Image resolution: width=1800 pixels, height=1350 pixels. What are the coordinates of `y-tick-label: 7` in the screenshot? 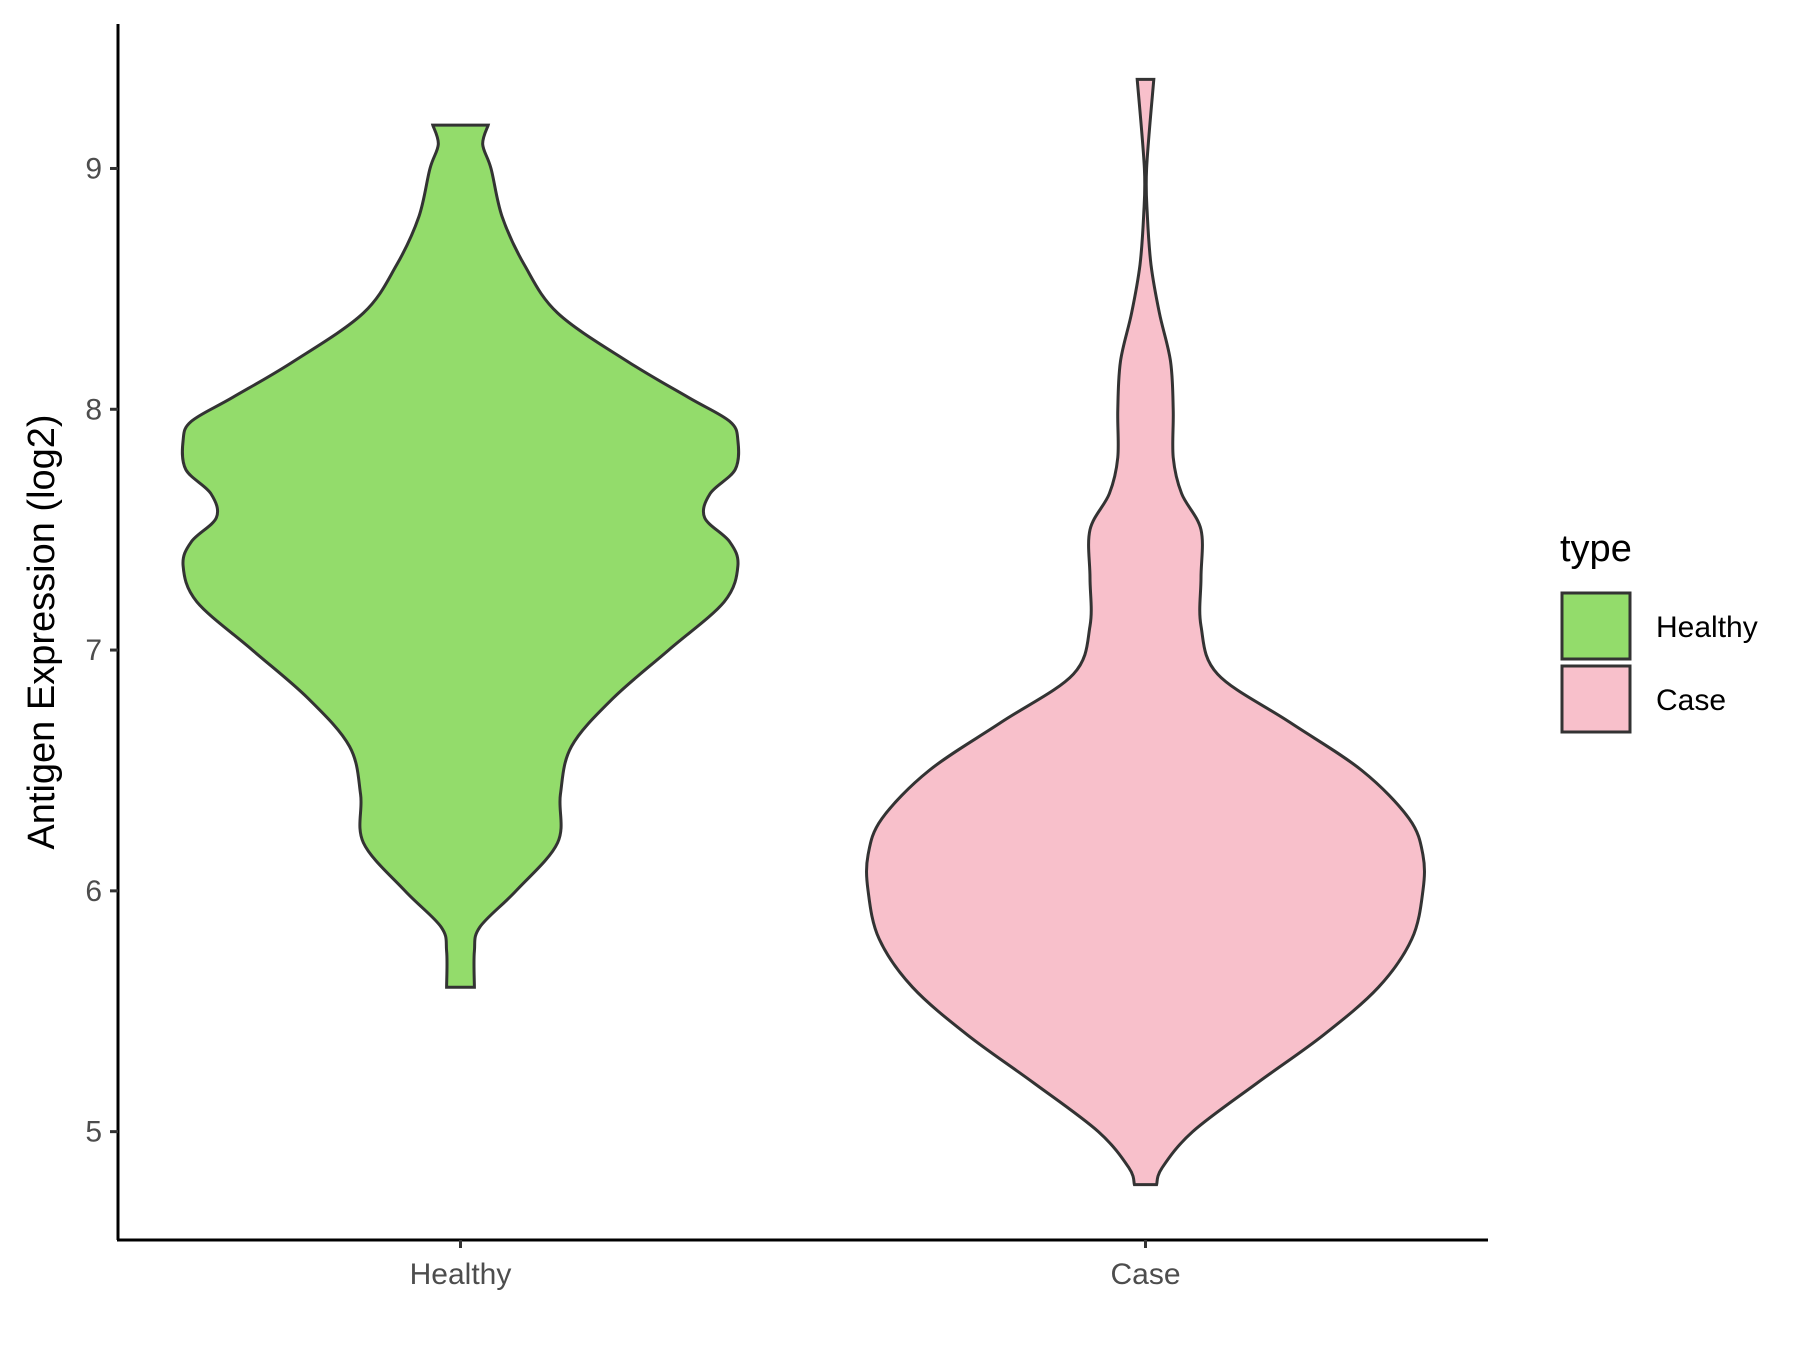 It's located at (93, 650).